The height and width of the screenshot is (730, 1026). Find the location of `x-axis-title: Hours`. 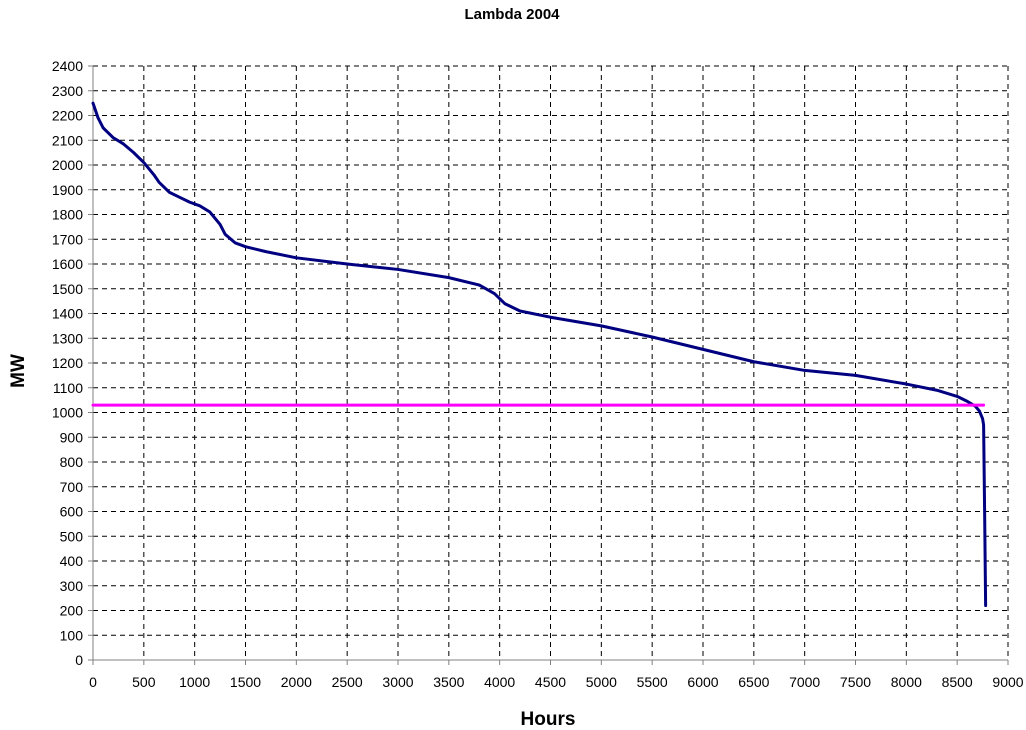

x-axis-title: Hours is located at coordinates (548, 719).